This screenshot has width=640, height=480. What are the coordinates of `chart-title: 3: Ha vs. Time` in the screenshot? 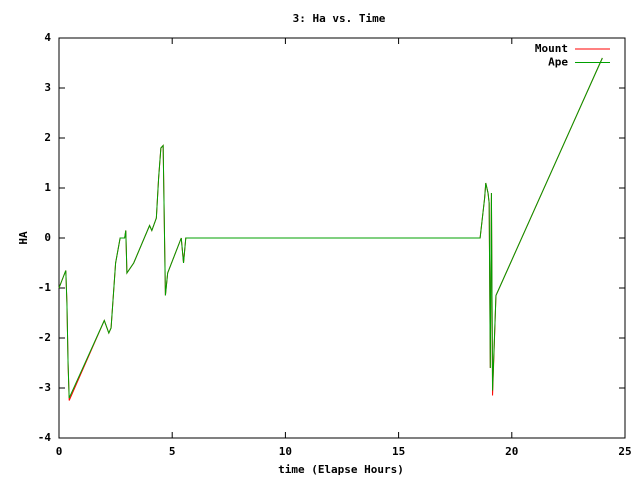 It's located at (339, 18).